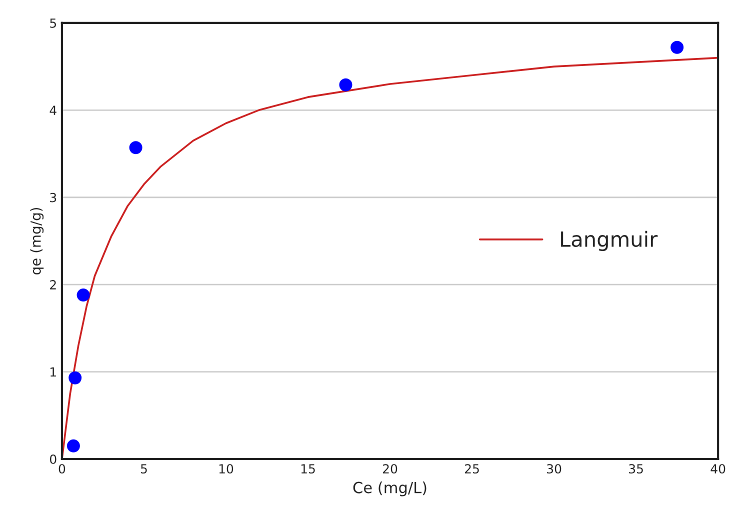  Describe the element at coordinates (53, 23) in the screenshot. I see `y-tick-label: 5` at that location.